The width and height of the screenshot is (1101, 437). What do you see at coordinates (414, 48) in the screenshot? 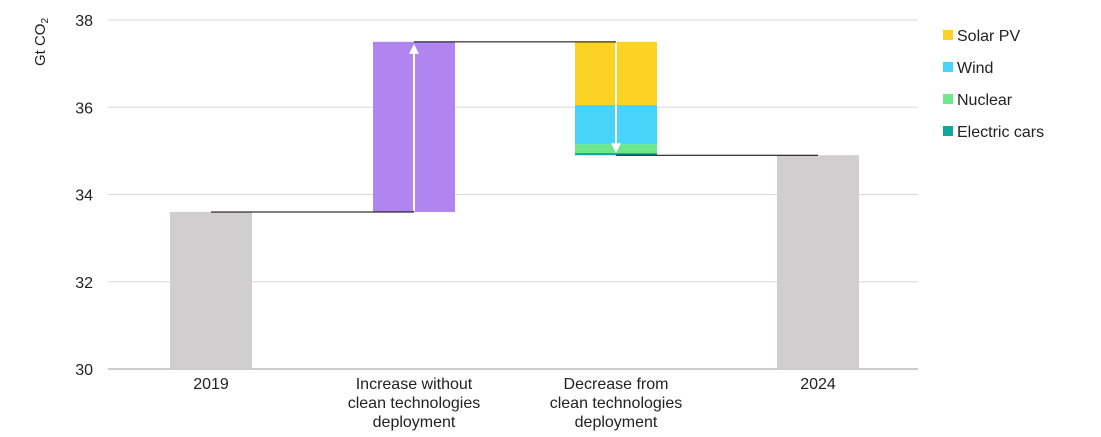
I see `up-arrow-head` at bounding box center [414, 48].